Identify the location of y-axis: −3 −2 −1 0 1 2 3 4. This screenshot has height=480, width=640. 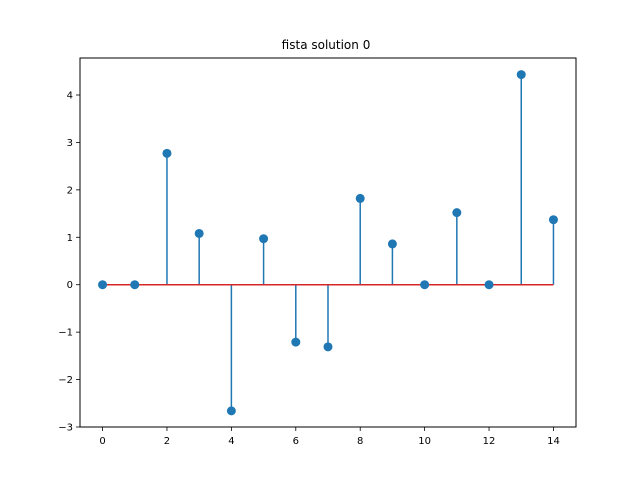
(69, 262).